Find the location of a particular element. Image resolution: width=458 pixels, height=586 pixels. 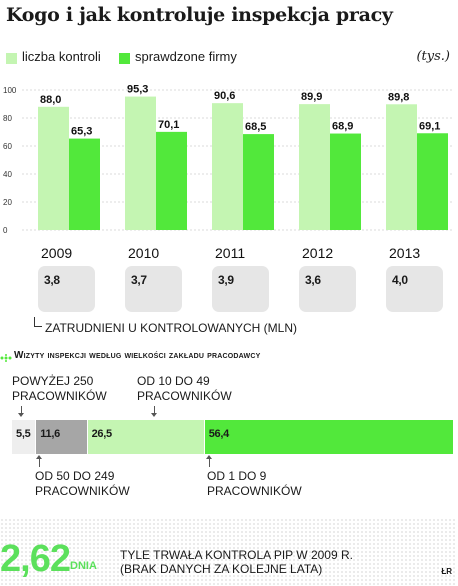

label-from10: OD 10 DO 49 PRACOWNIKÓW is located at coordinates (184, 389).